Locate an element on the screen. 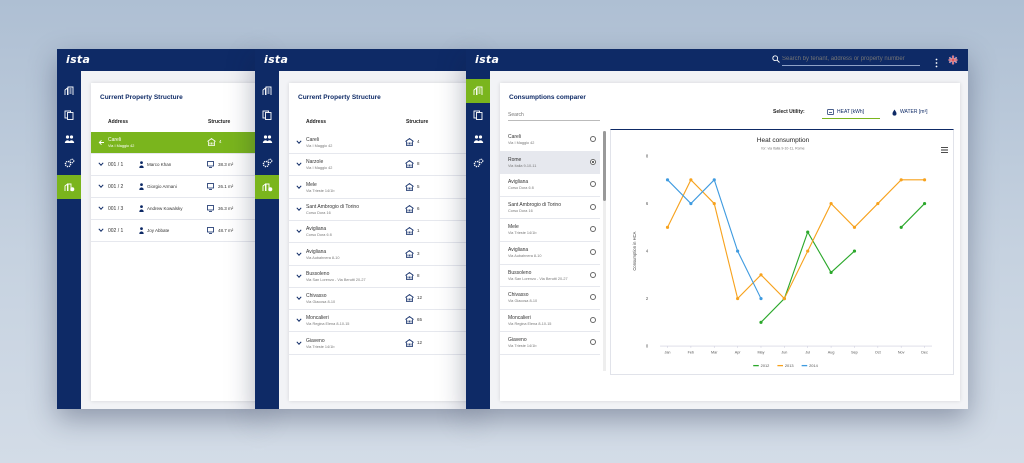 This screenshot has width=1024, height=463. table-row: Avigliana Via Aubahnera 8-10 3 is located at coordinates (382, 255).